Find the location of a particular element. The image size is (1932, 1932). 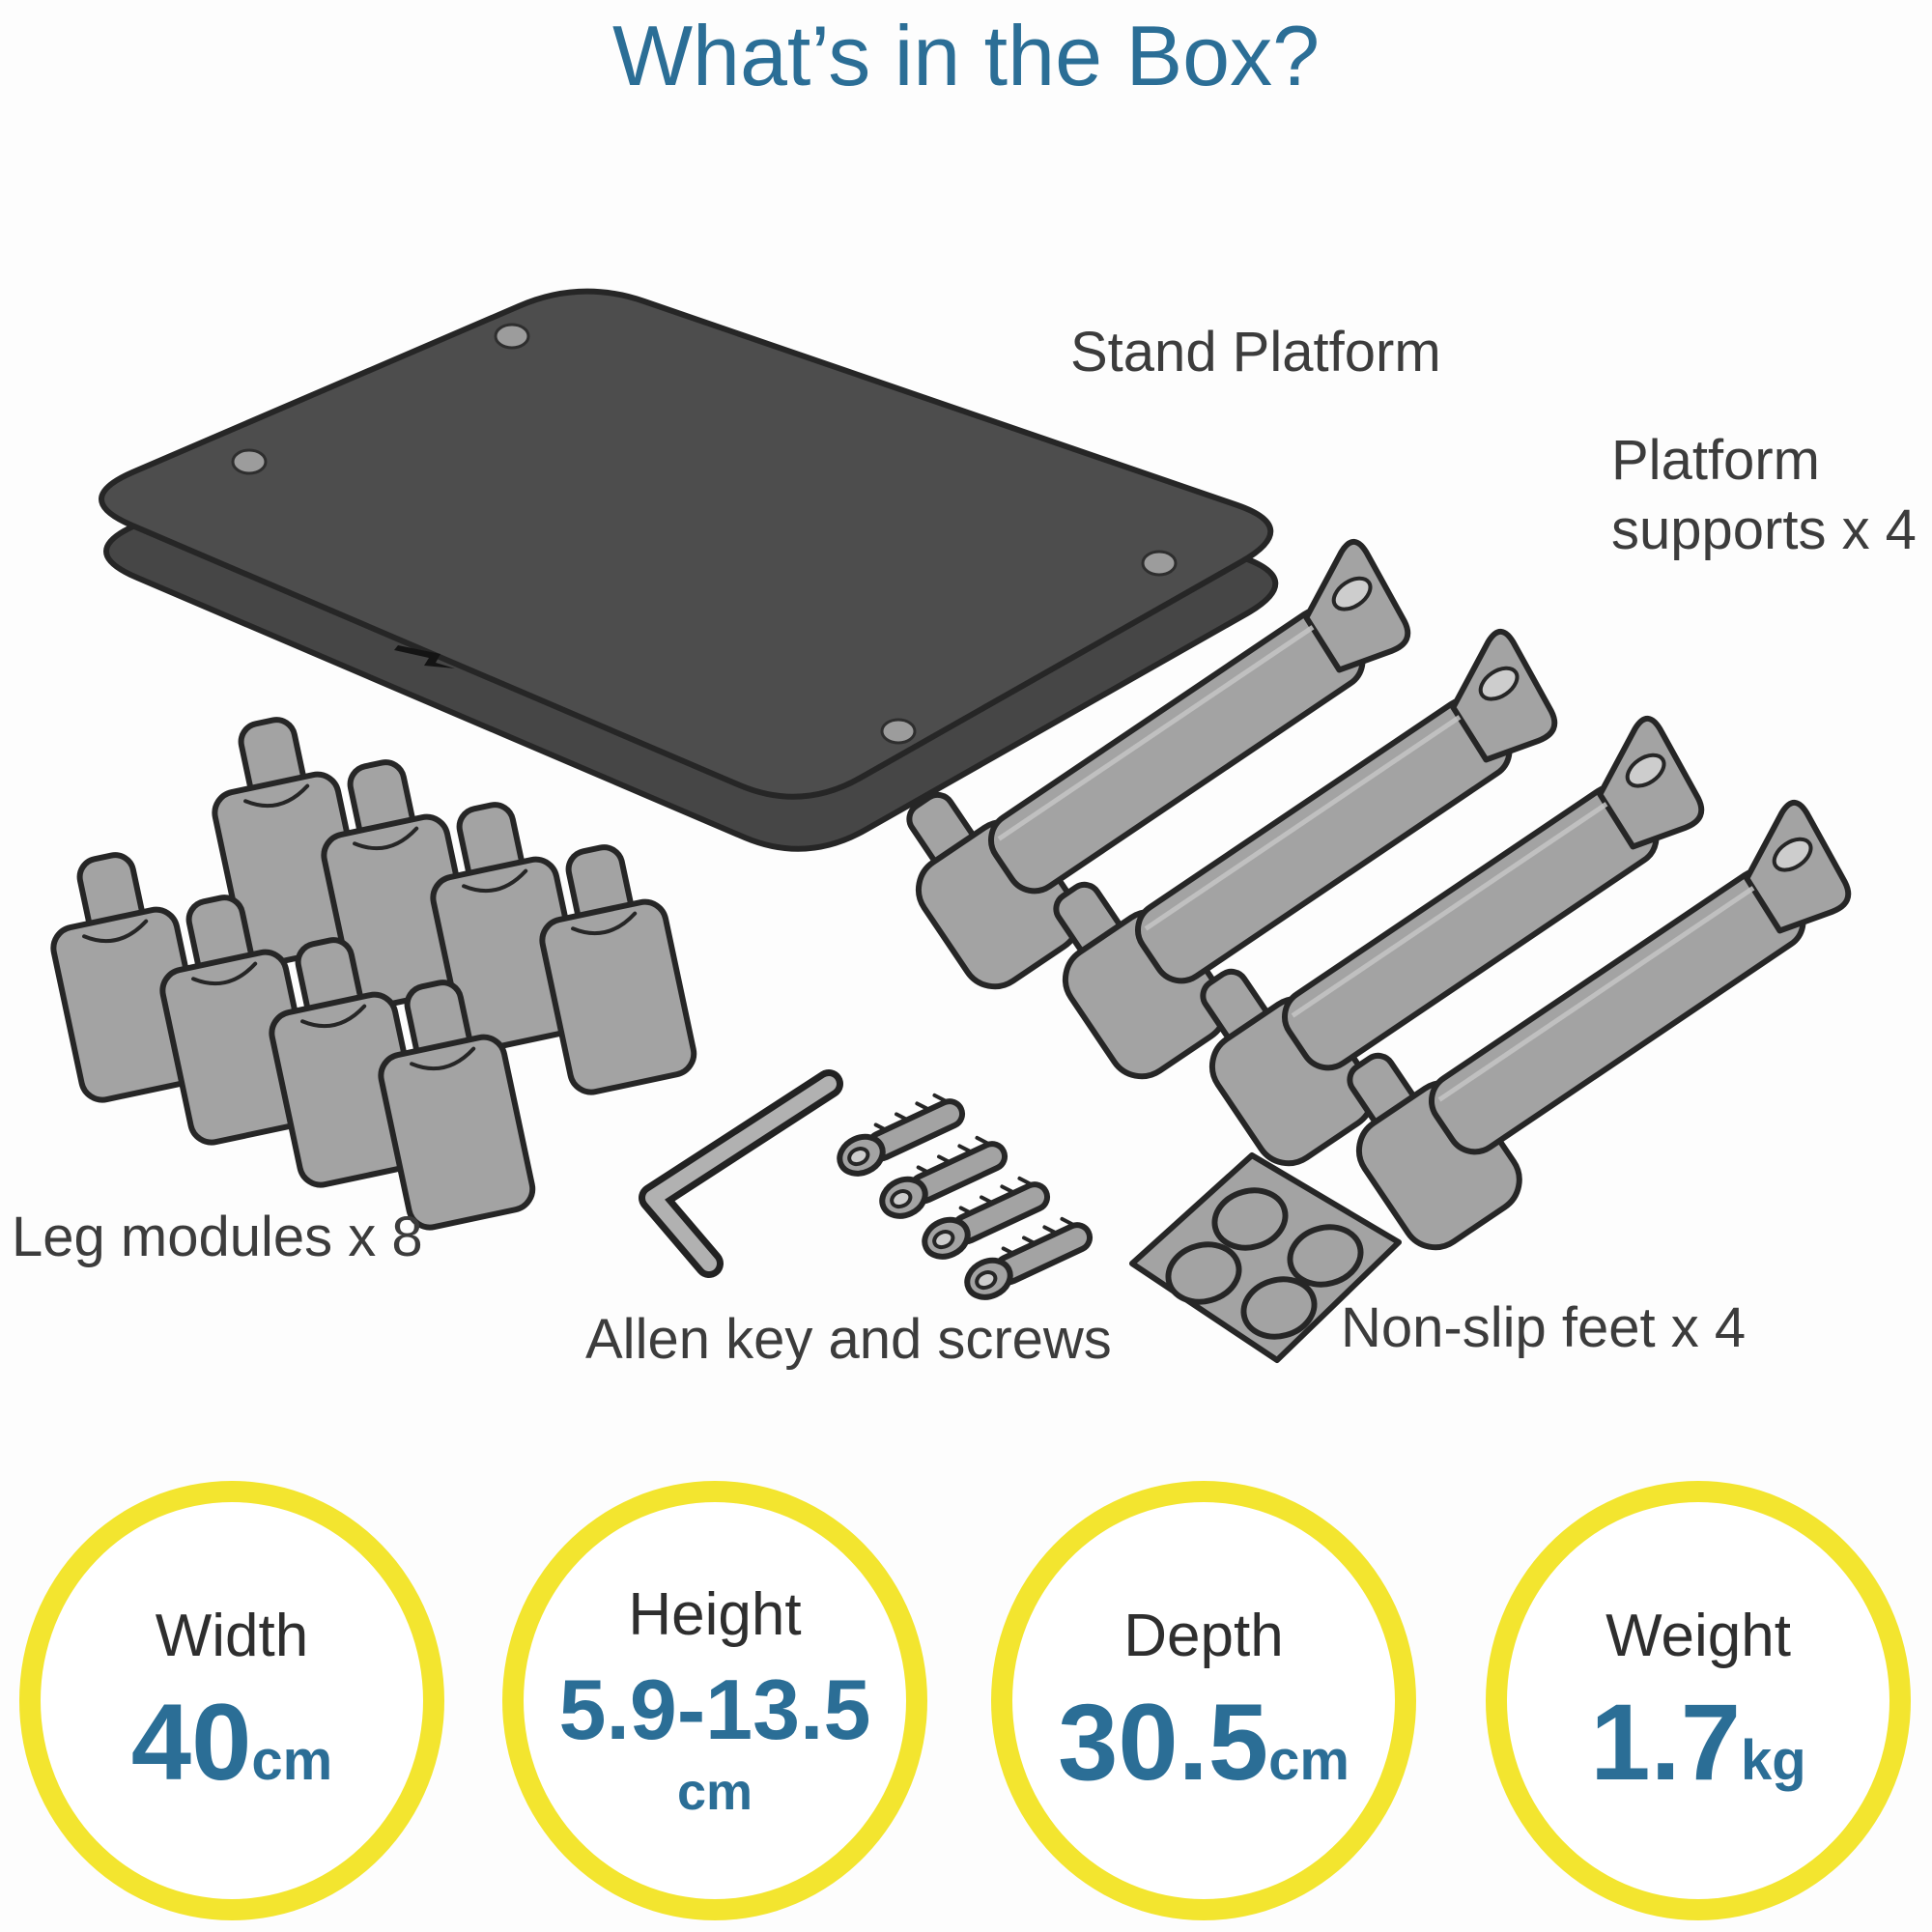

spec-width-value: 40cm is located at coordinates (231, 1743).